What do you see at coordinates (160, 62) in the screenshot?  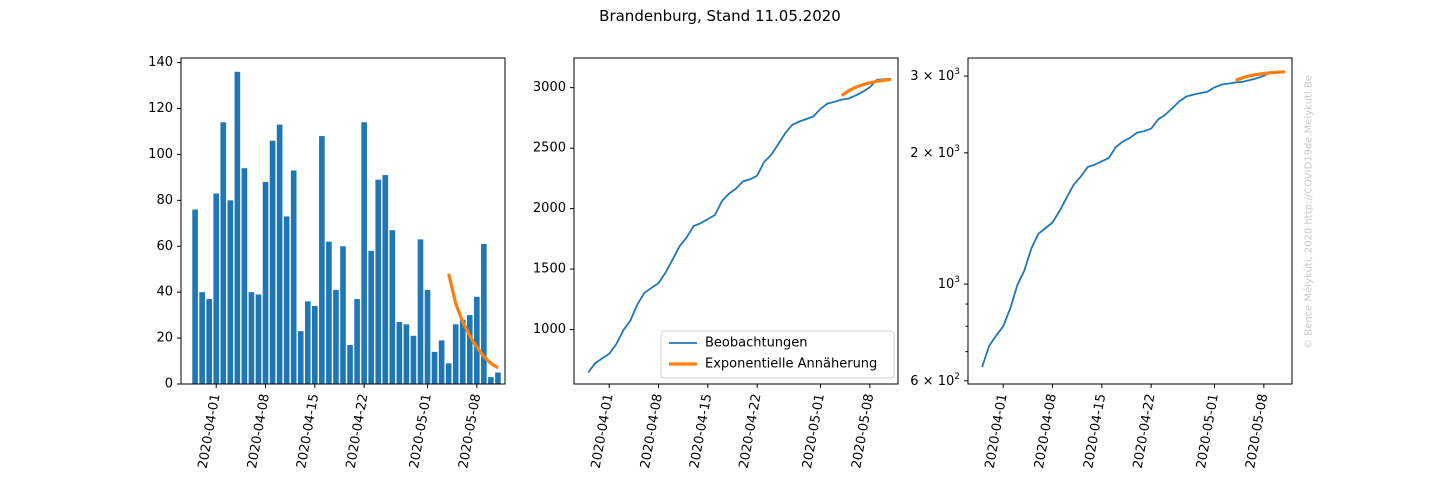 I see `y-tick-label: 140` at bounding box center [160, 62].